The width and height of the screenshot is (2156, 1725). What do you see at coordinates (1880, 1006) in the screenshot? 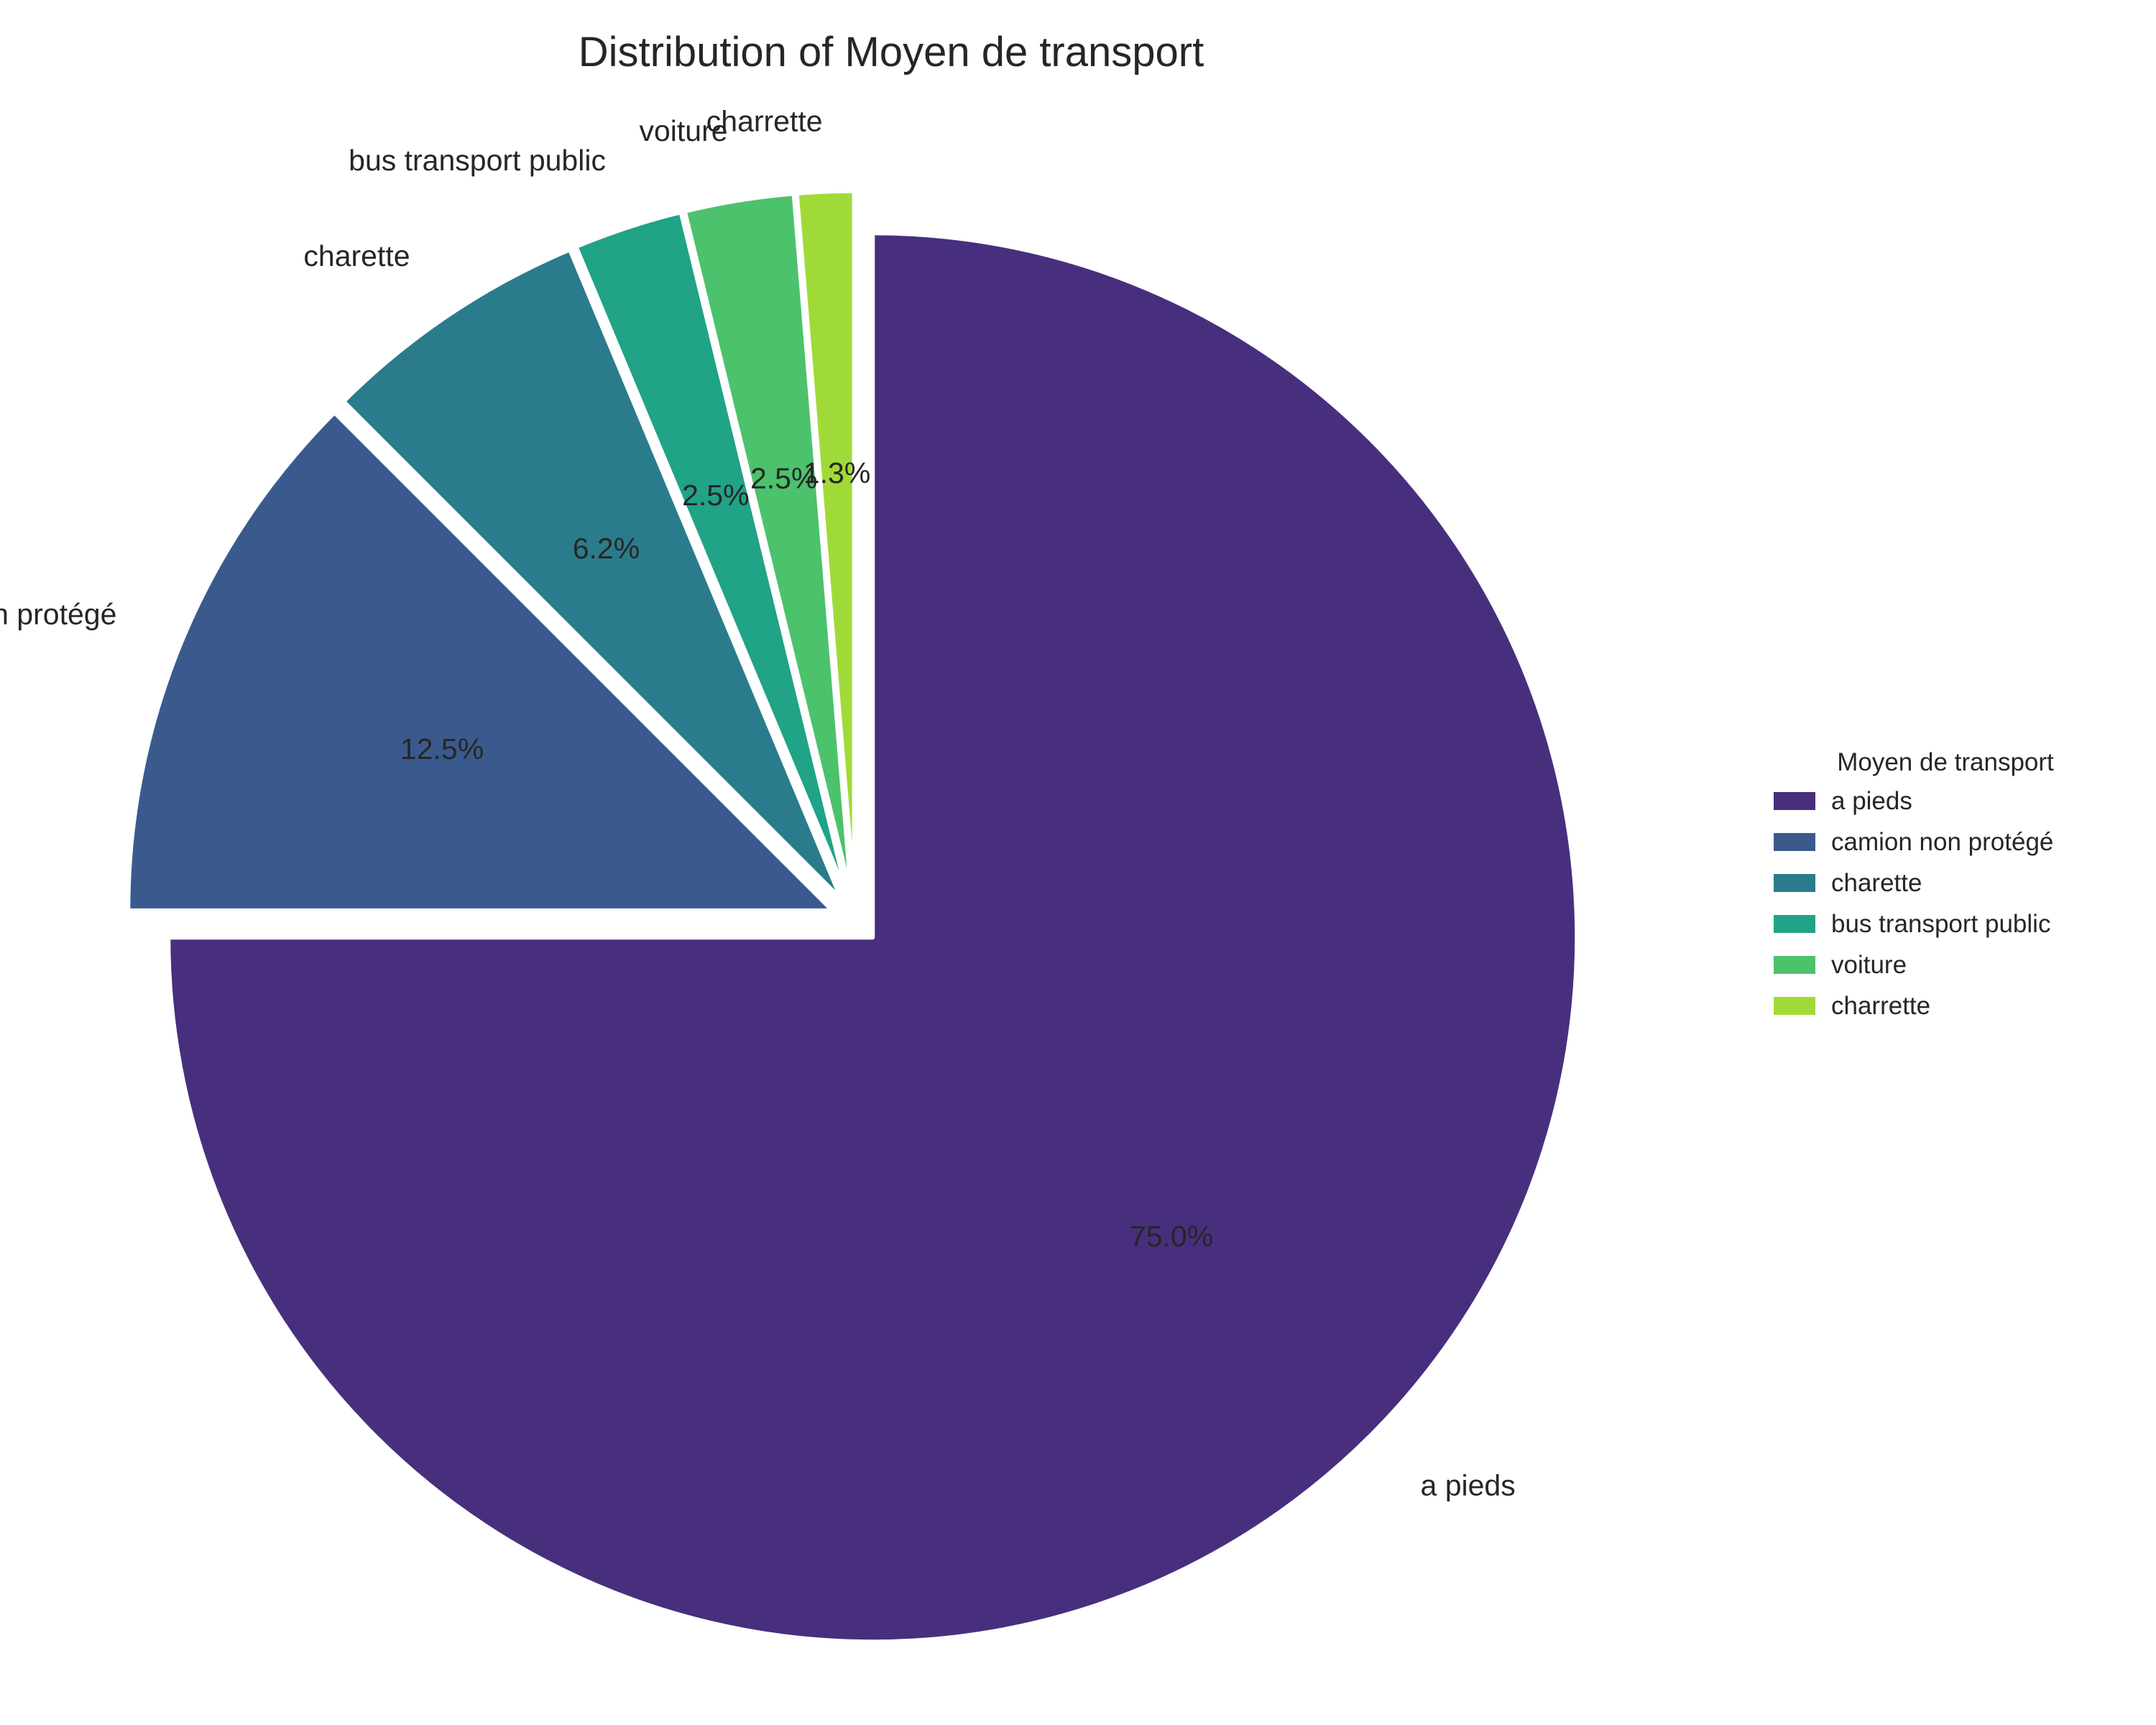
I see `legend-label: charrette` at bounding box center [1880, 1006].